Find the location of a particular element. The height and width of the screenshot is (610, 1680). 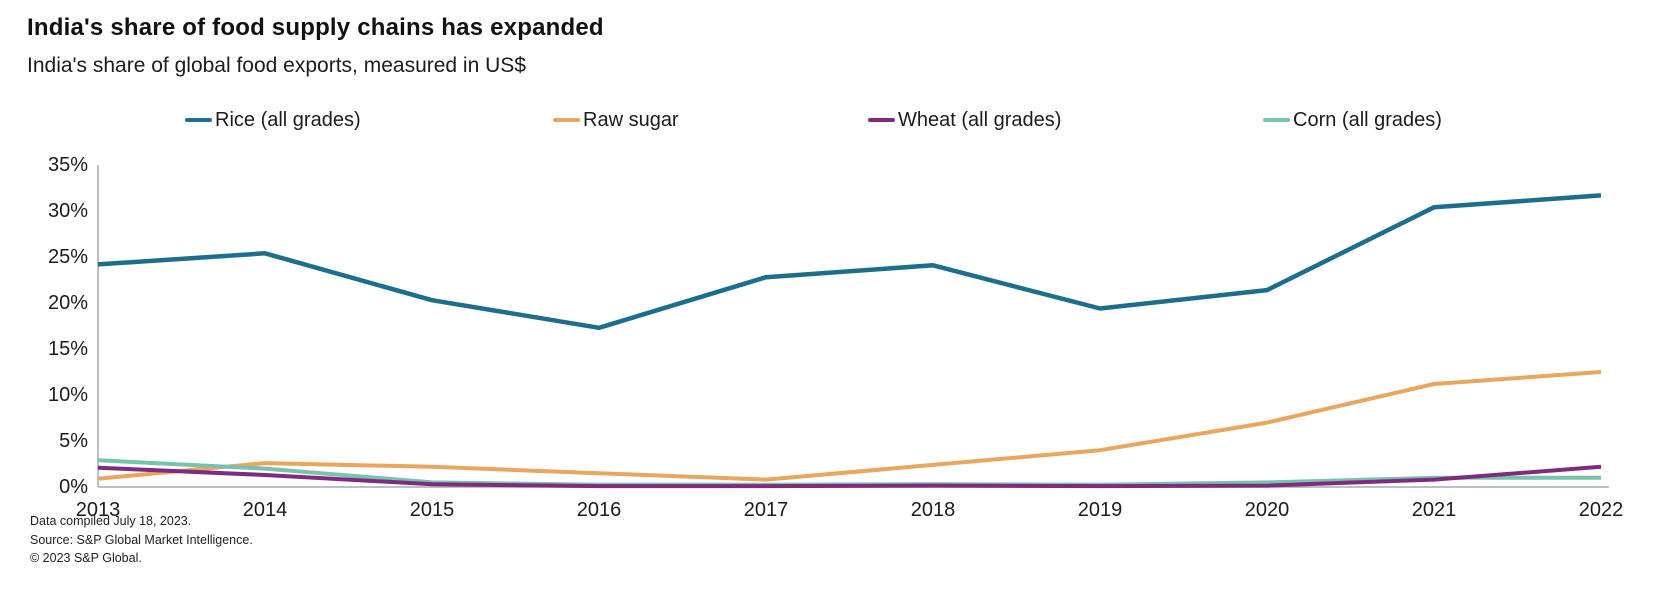

legend-item-wheat: Wheat (all grades) is located at coordinates (964, 120).